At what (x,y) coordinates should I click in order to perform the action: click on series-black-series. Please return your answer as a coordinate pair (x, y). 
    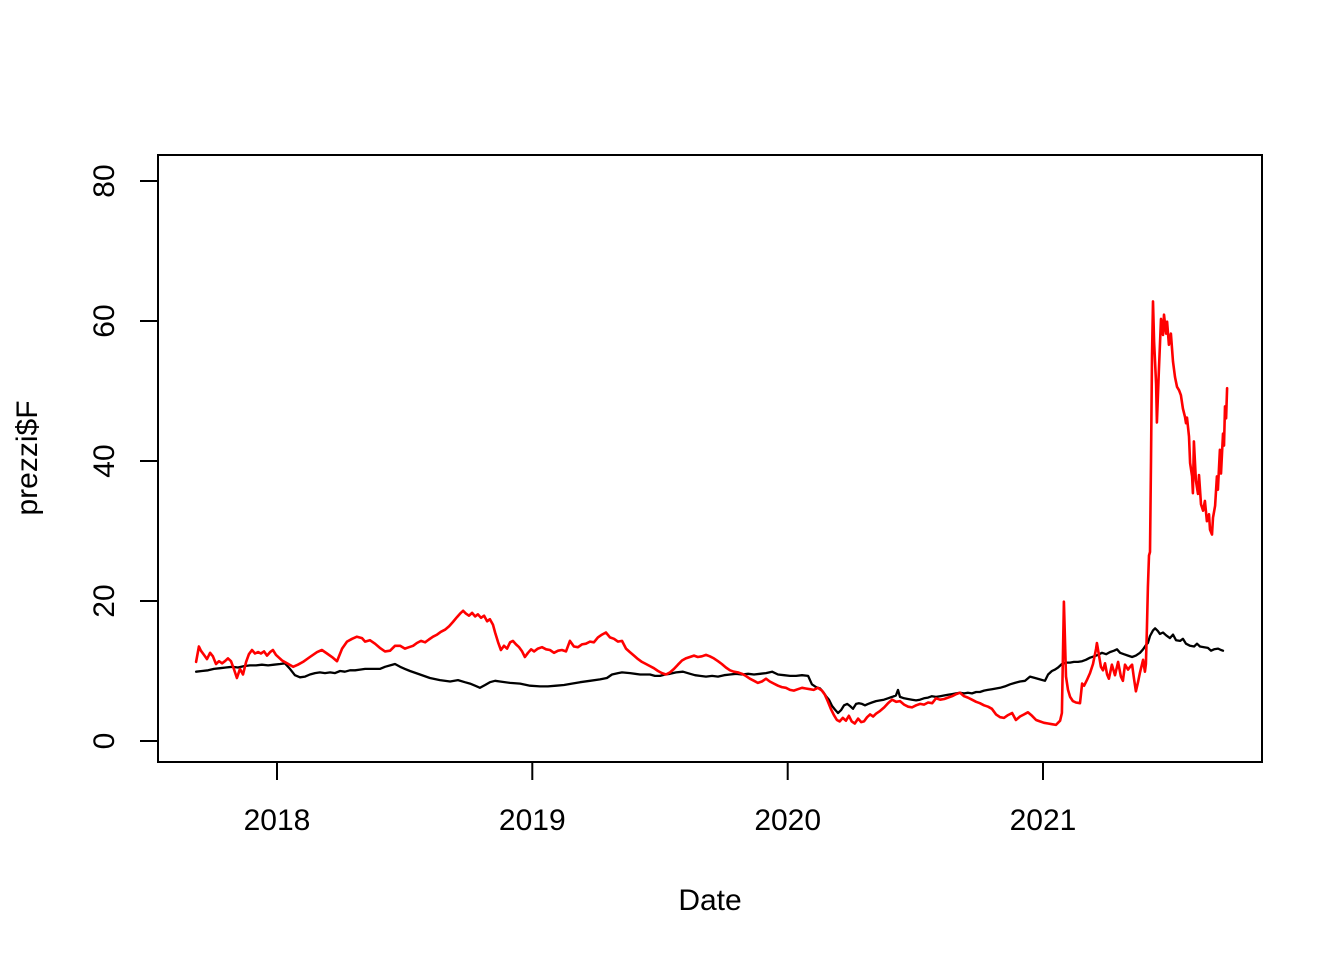
    Looking at the image, I should click on (709, 671).